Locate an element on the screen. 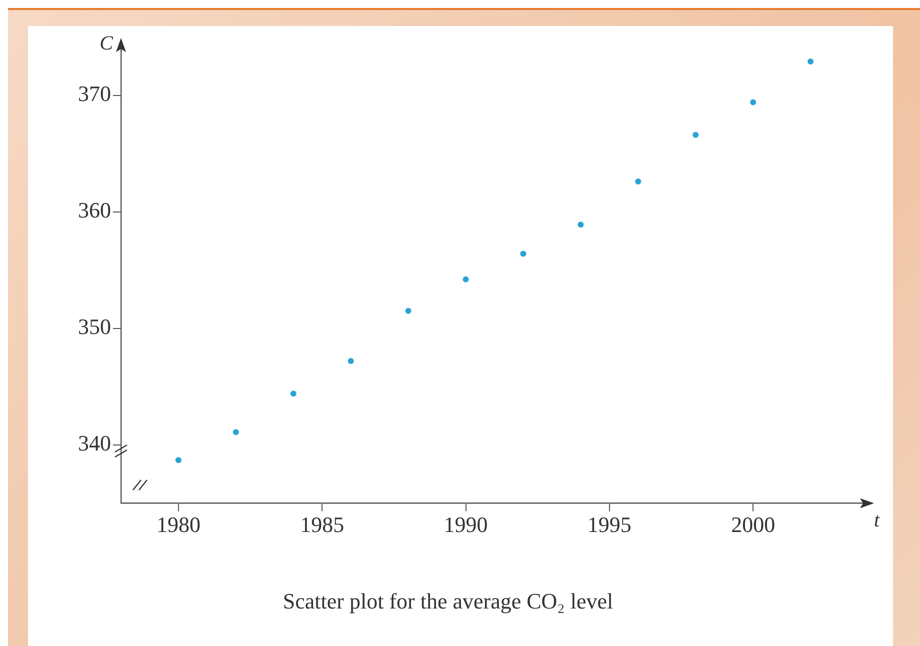 Image resolution: width=920 pixels, height=646 pixels. y-axis-title: C is located at coordinates (107, 43).